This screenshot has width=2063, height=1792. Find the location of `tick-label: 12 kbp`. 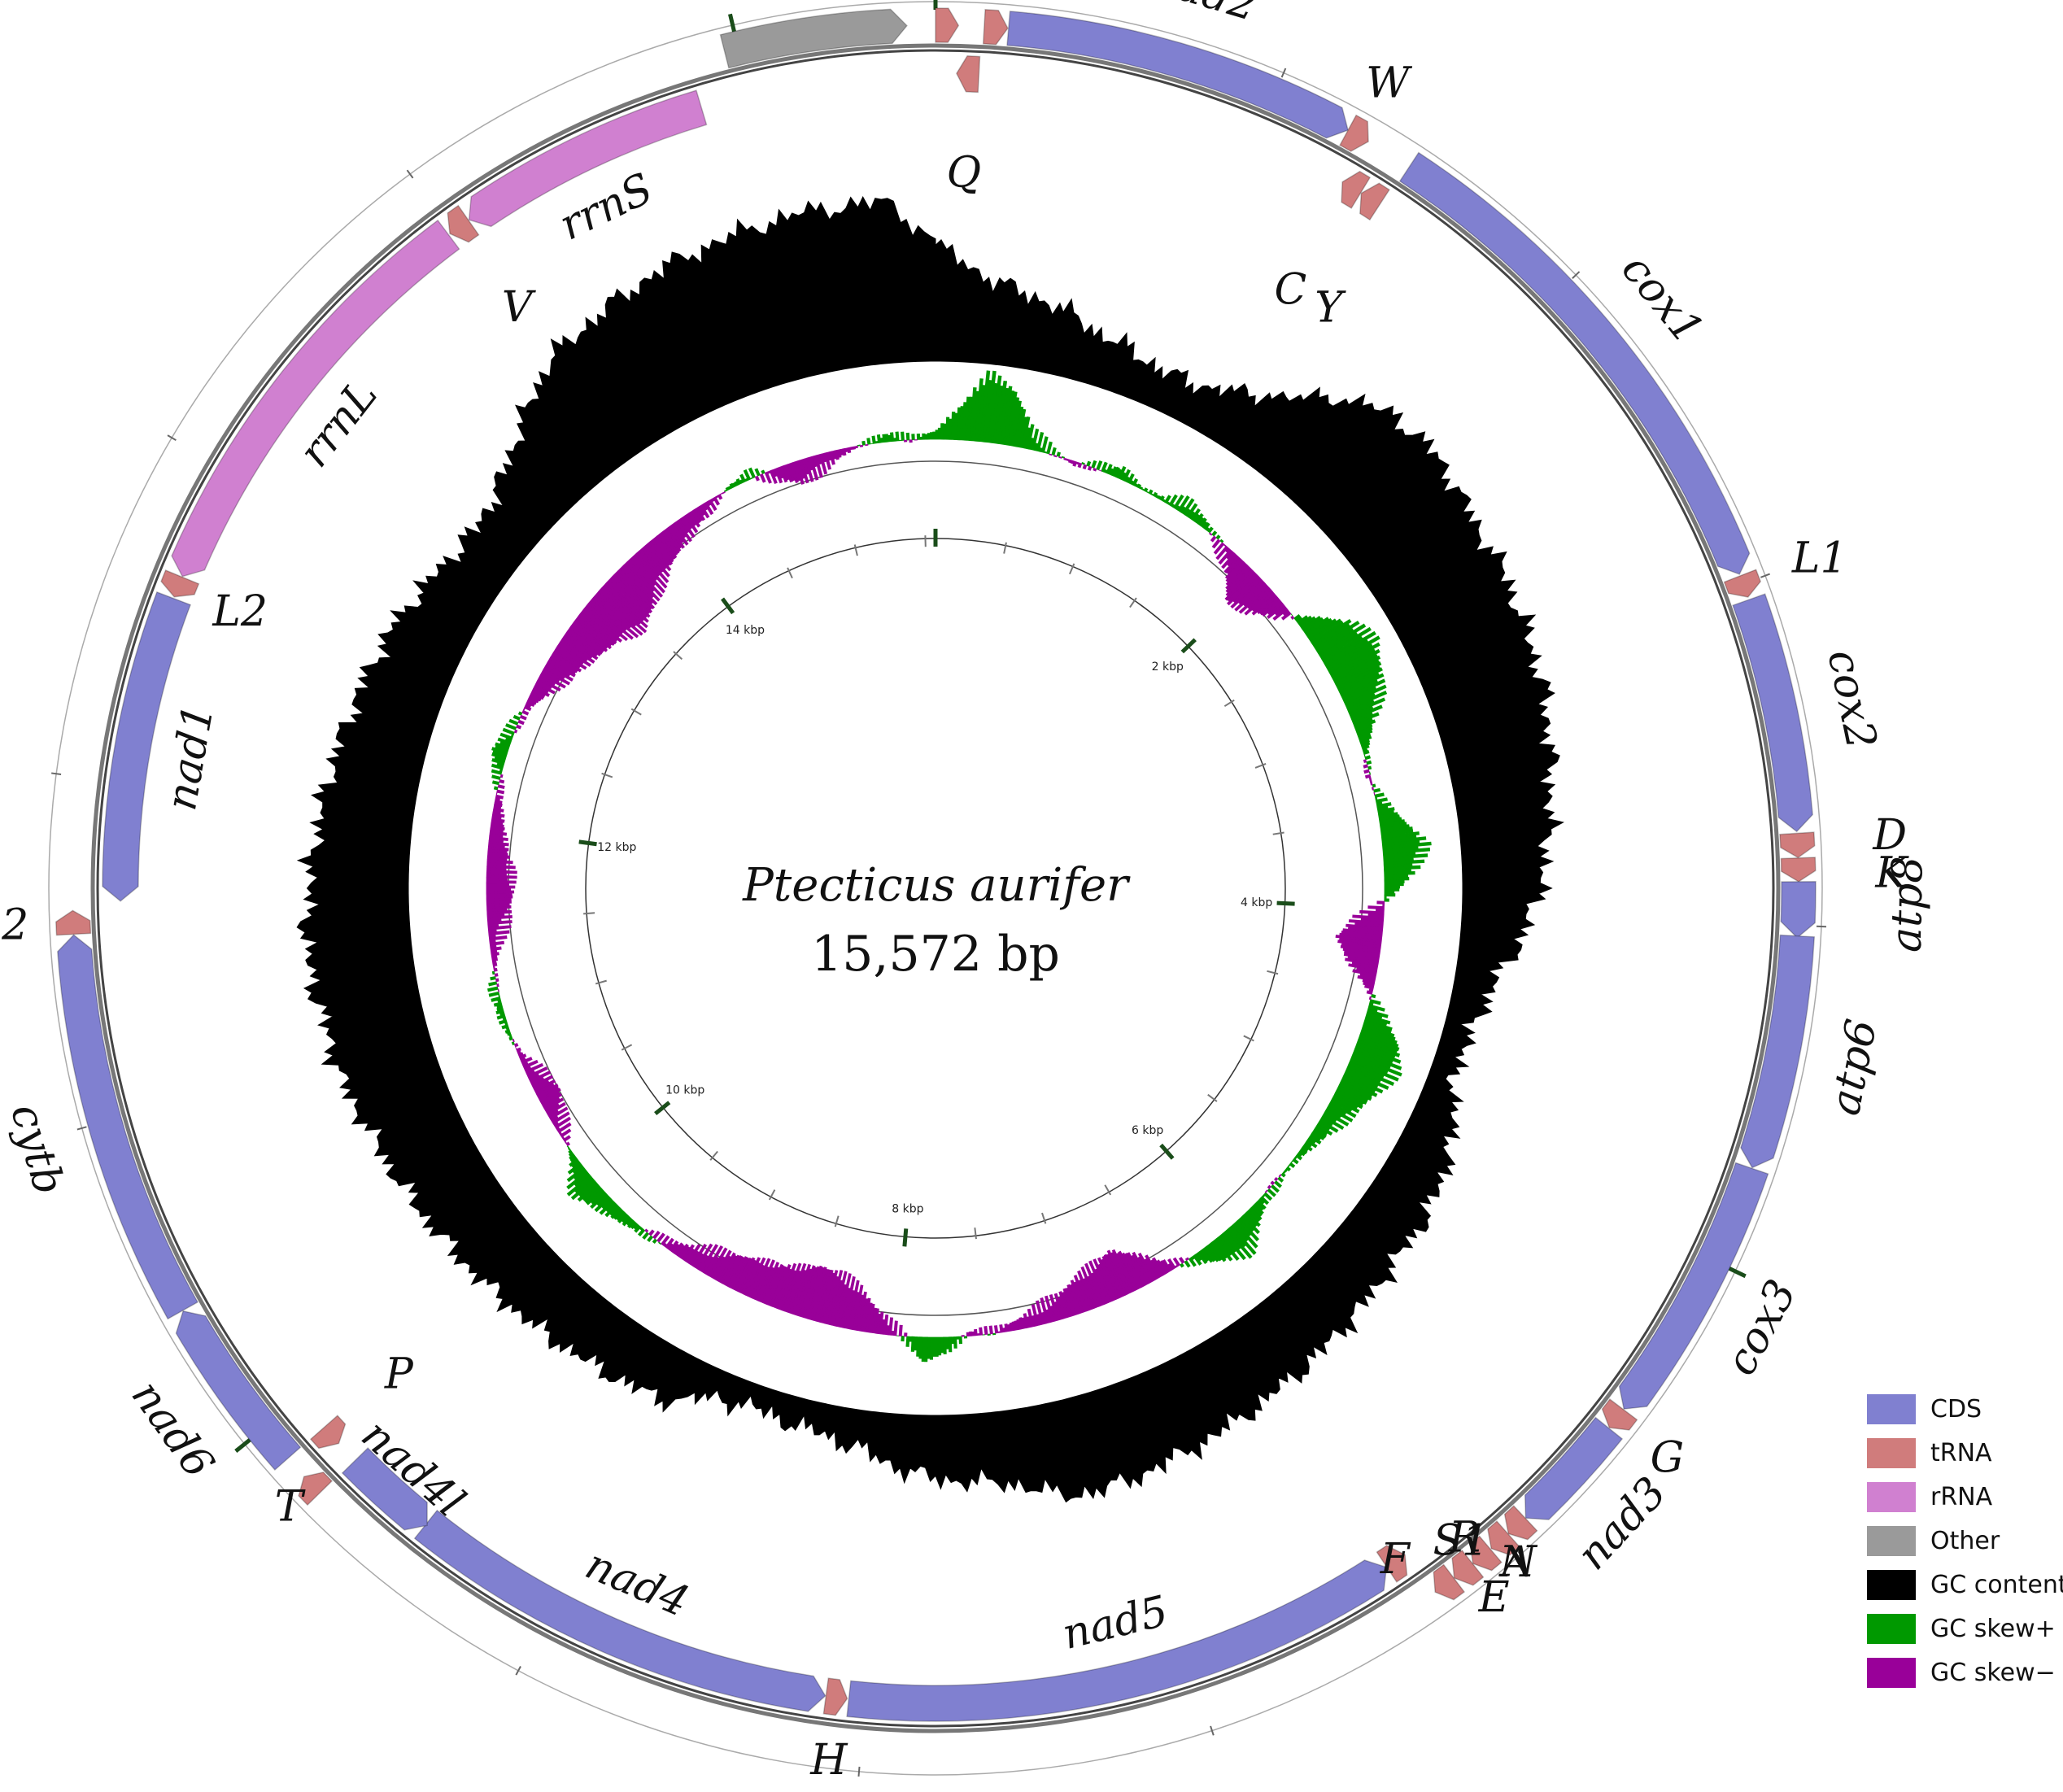

tick-label: 12 kbp is located at coordinates (617, 847).